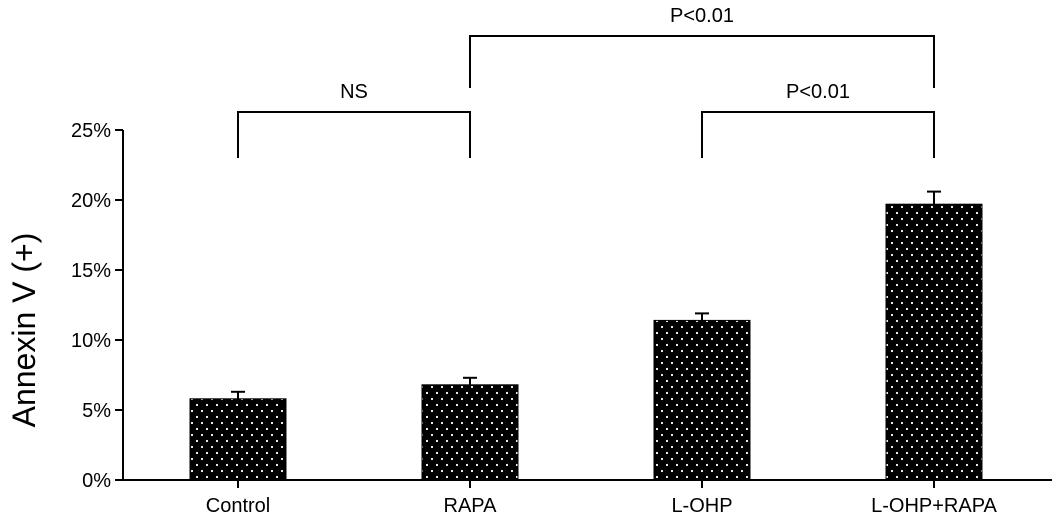  I want to click on y-tick-label: 0%, so click(96, 481).